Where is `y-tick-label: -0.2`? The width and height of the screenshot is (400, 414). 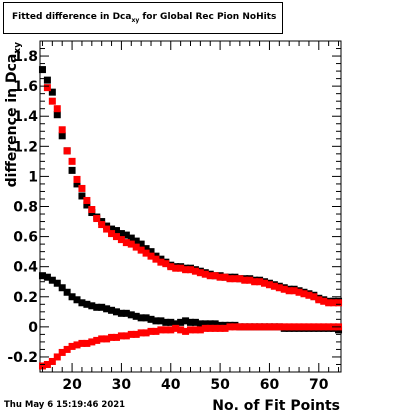 y-tick-label: -0.2 is located at coordinates (22, 358).